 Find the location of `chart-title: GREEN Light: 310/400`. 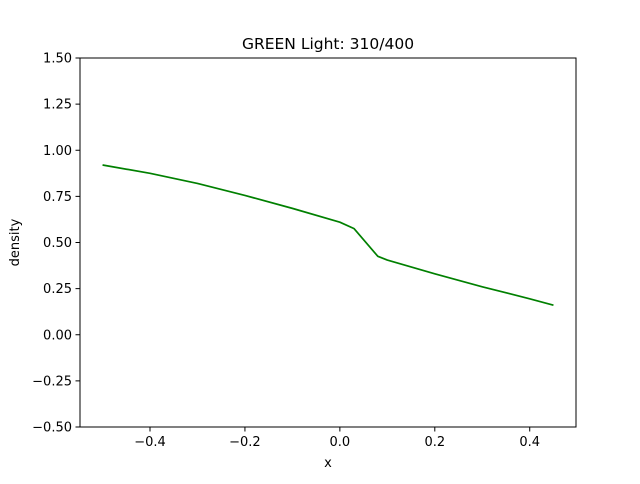

chart-title: GREEN Light: 310/400 is located at coordinates (328, 44).